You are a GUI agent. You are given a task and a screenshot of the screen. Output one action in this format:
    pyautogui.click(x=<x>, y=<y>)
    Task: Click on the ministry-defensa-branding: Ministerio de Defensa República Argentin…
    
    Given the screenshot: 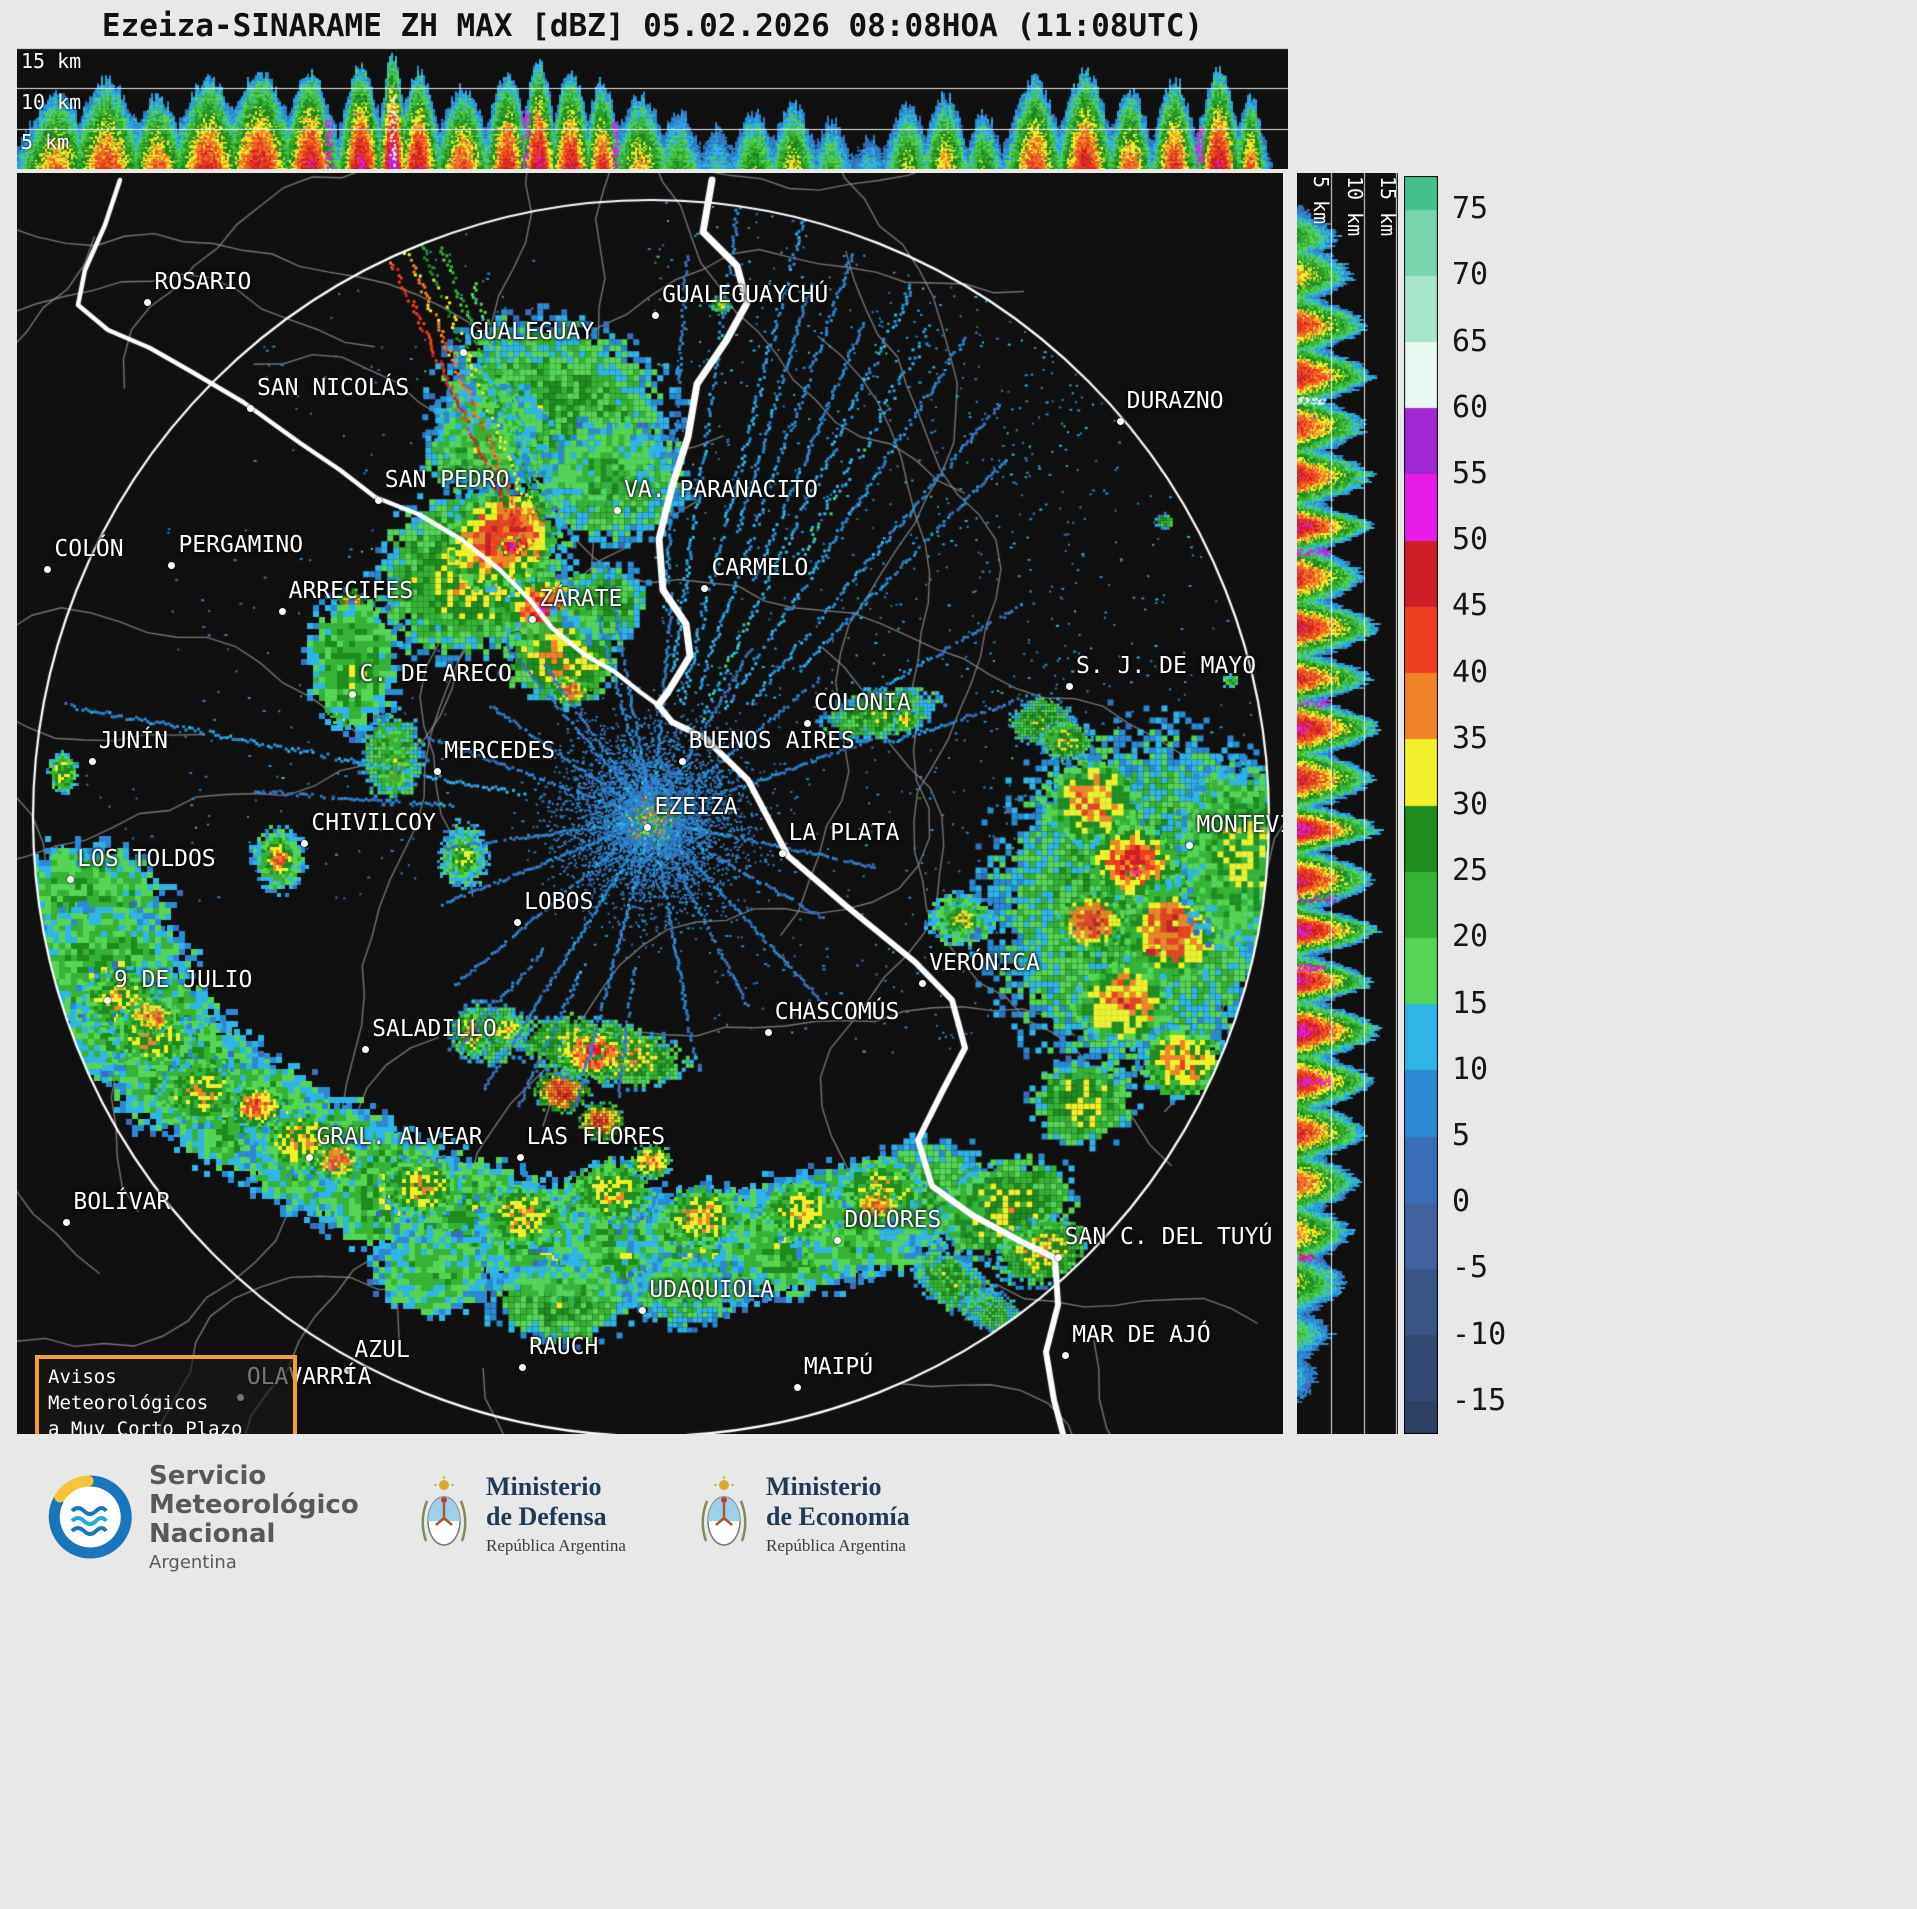 What is the action you would take?
    pyautogui.click(x=522, y=1514)
    